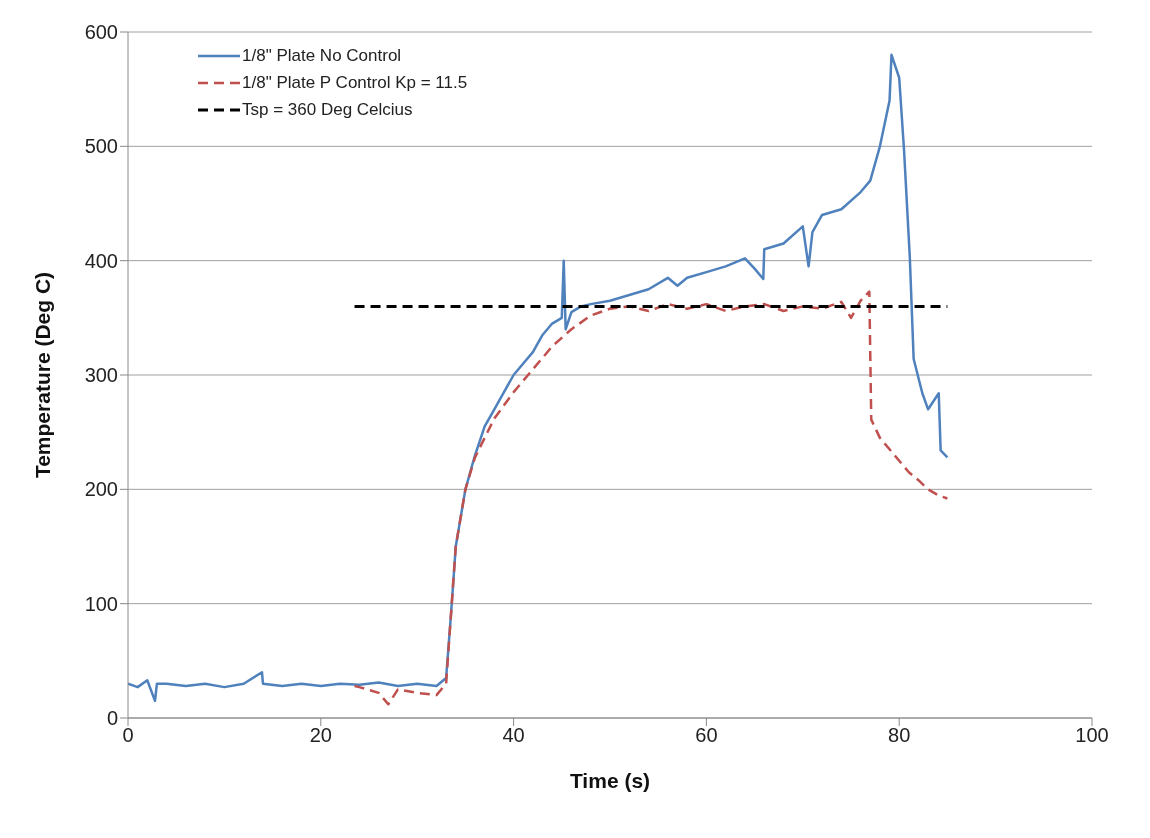 The height and width of the screenshot is (838, 1150). I want to click on x-tick-label: 80, so click(899, 735).